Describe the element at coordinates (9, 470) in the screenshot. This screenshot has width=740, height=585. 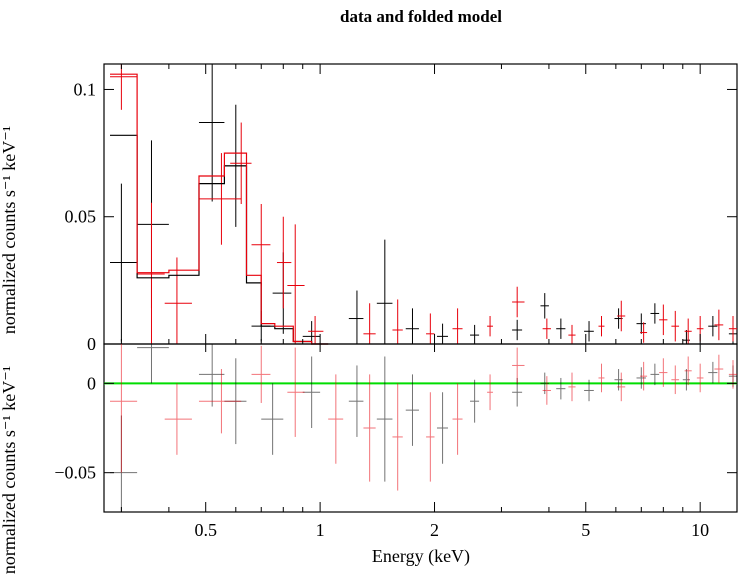
I see `y-axis-label-residual: normalized counts s⁻¹ keV⁻¹` at that location.